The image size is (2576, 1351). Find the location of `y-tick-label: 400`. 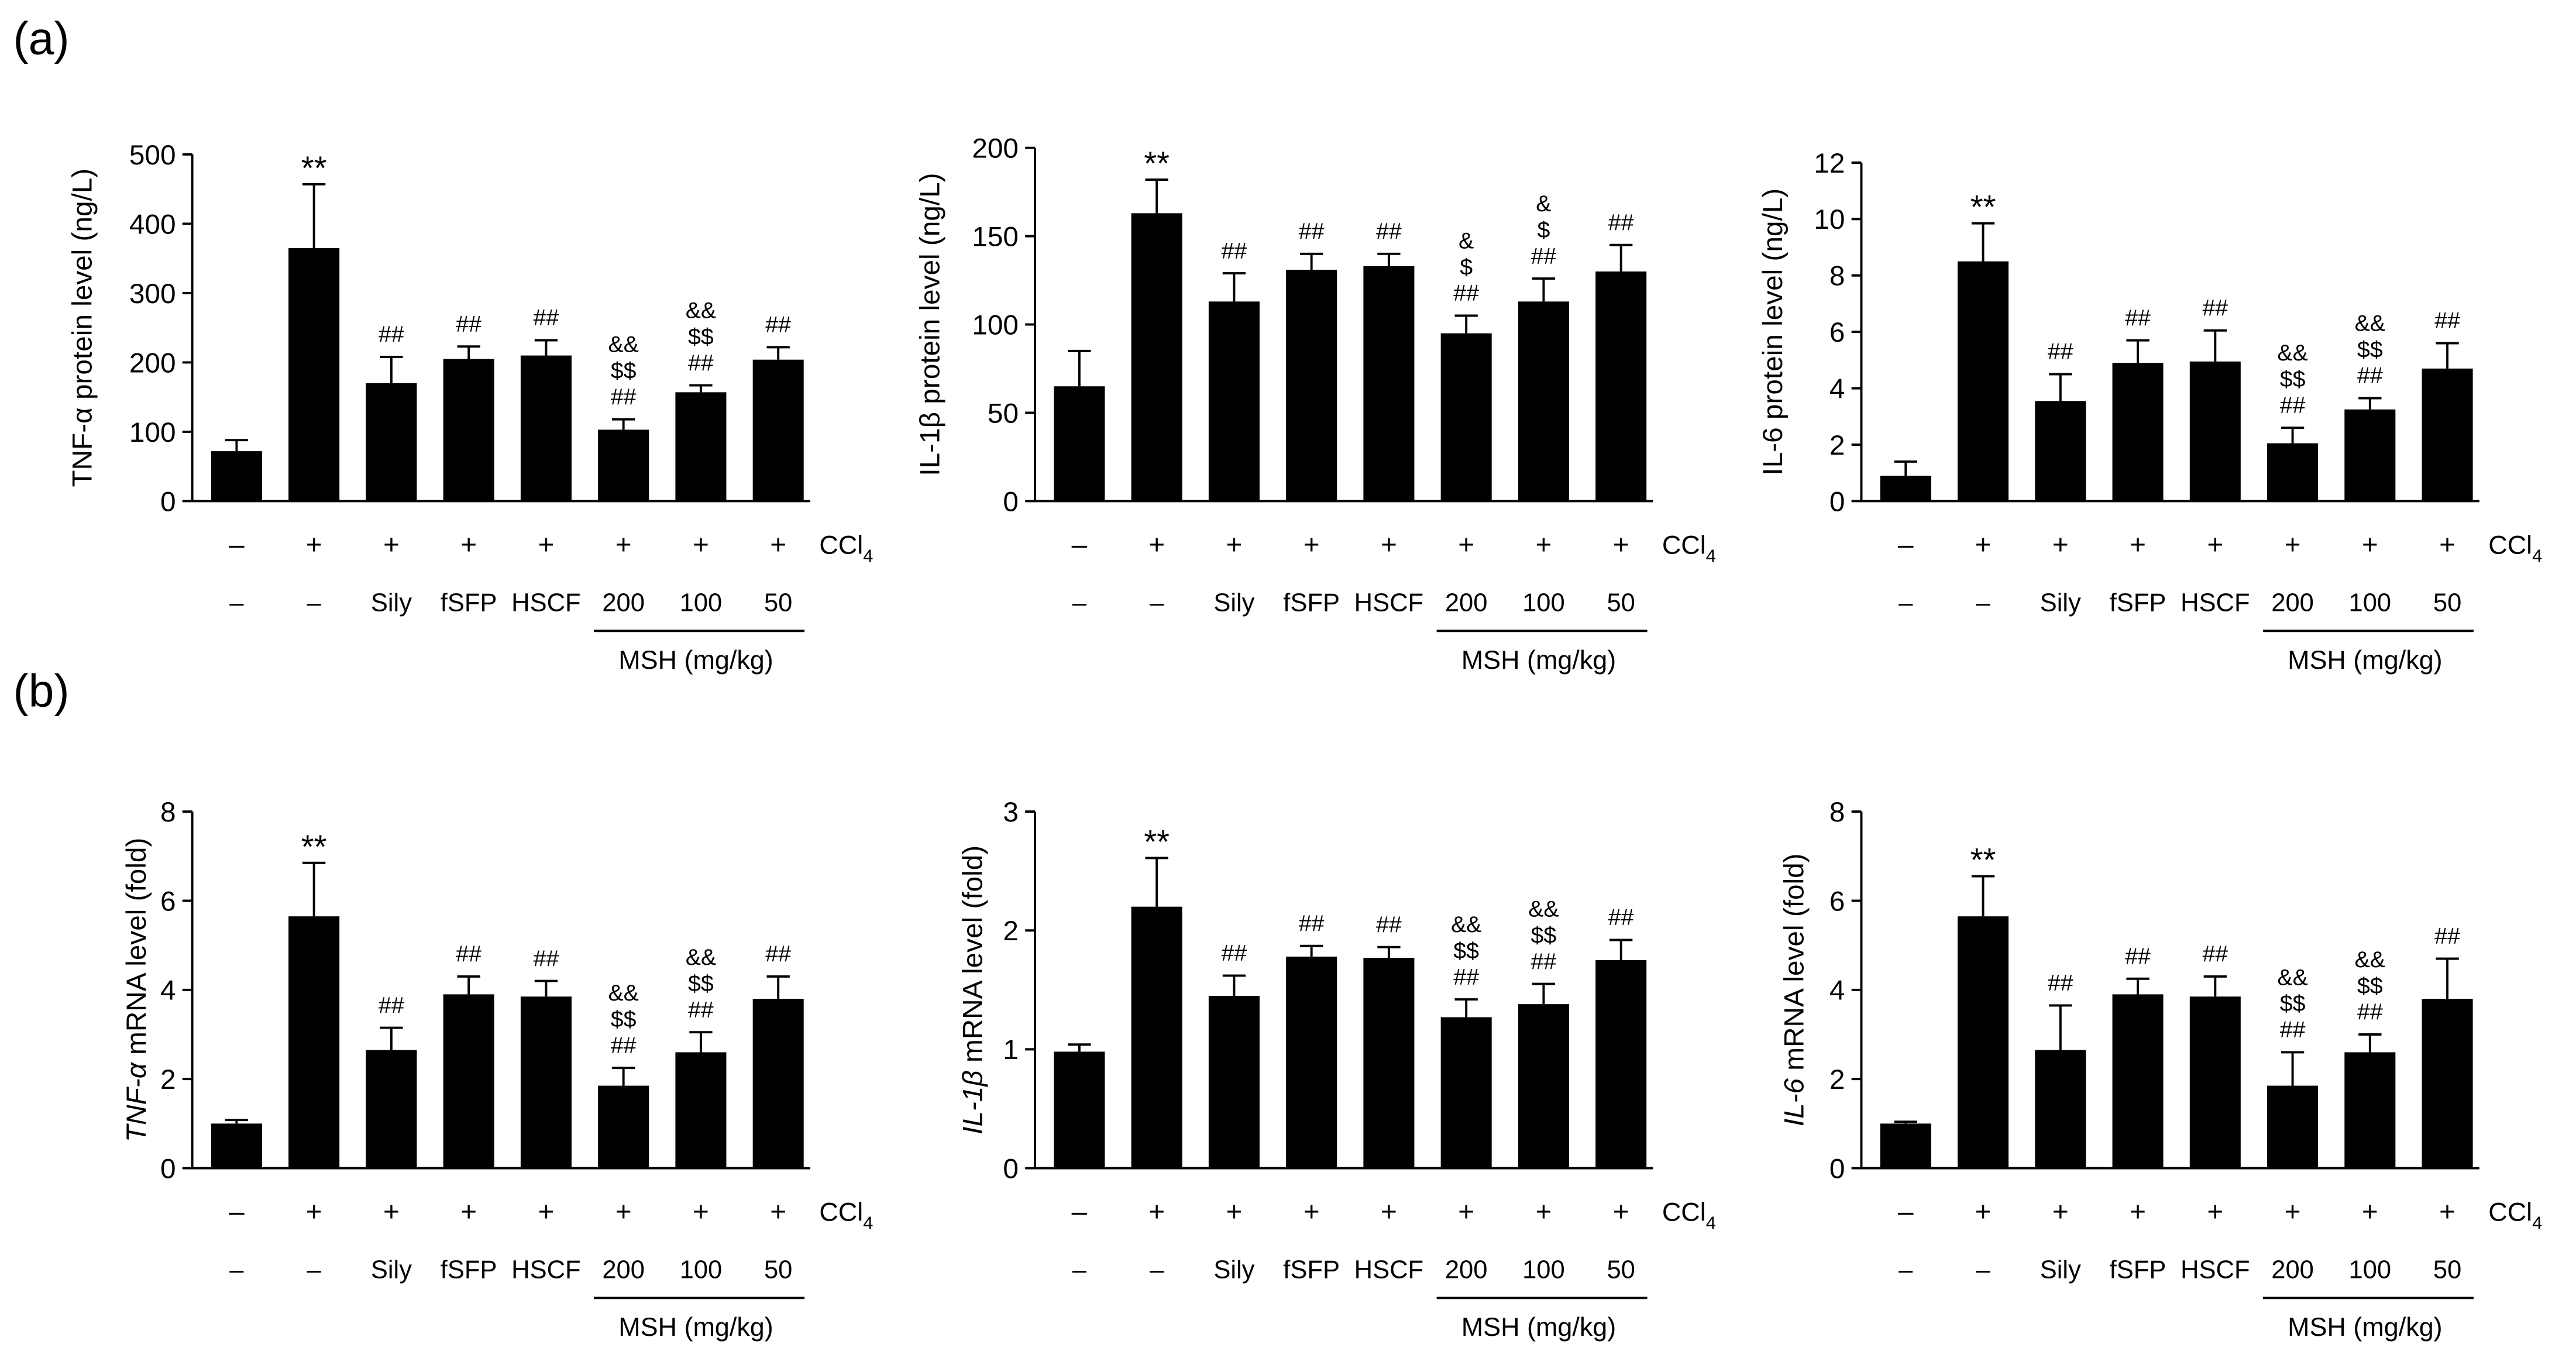

y-tick-label: 400 is located at coordinates (153, 225).